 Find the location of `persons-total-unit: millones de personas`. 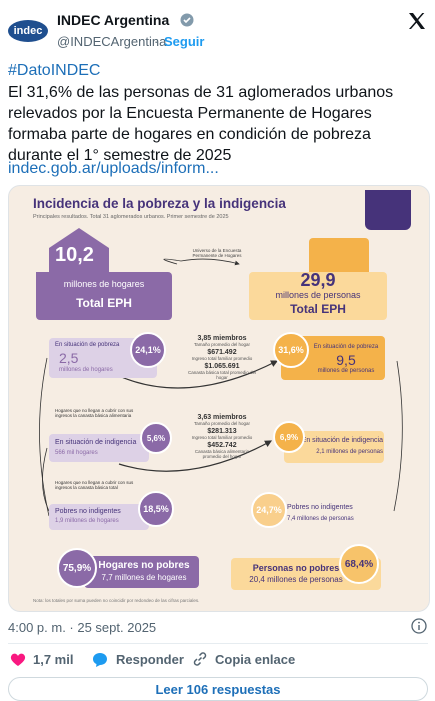

persons-total-unit: millones de personas is located at coordinates (318, 295).